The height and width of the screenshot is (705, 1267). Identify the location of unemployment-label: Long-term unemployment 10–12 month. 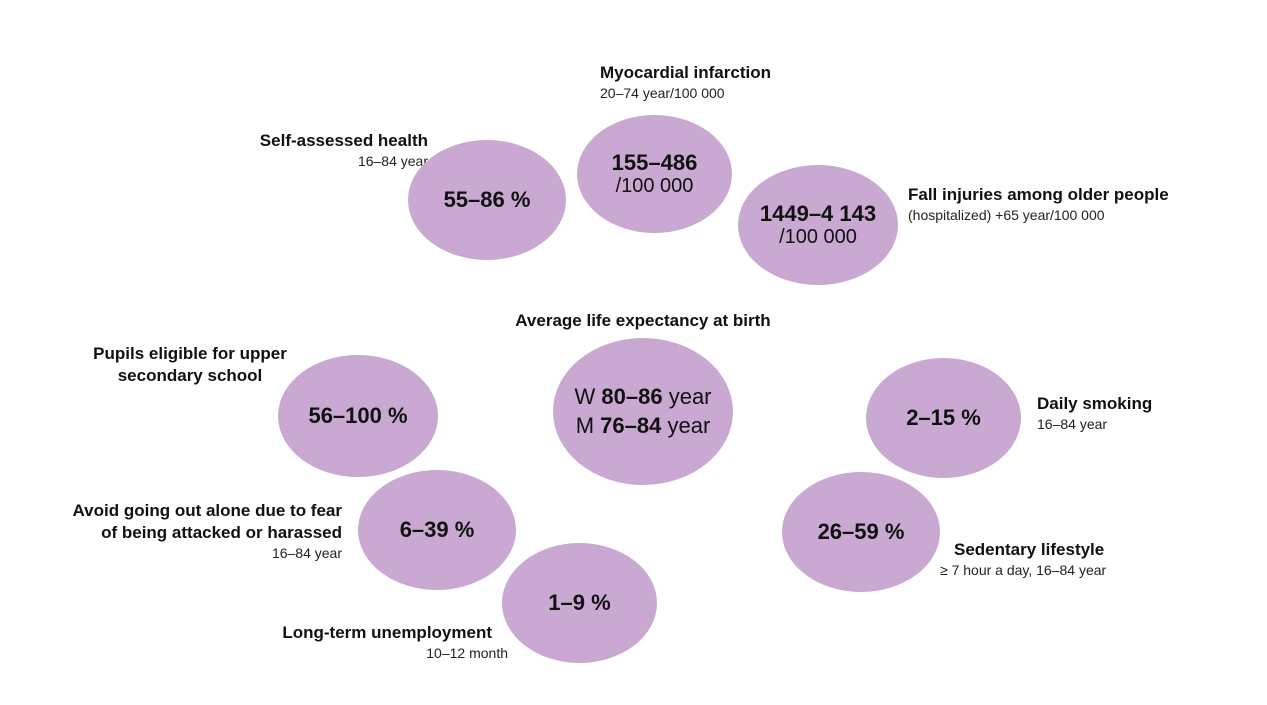
(354, 643).